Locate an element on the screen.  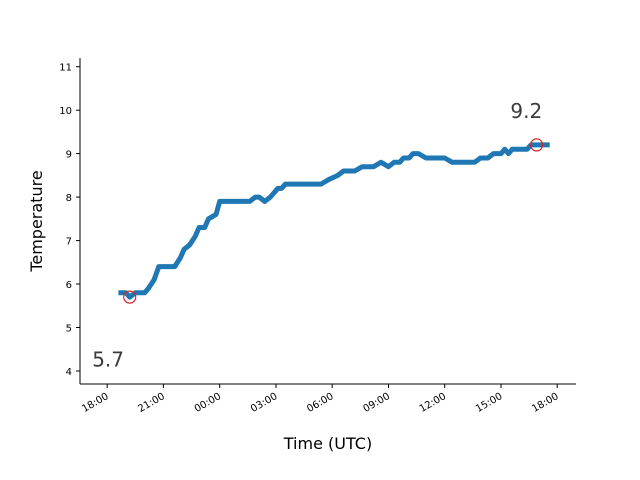
y-tick-label: 9 is located at coordinates (69, 155).